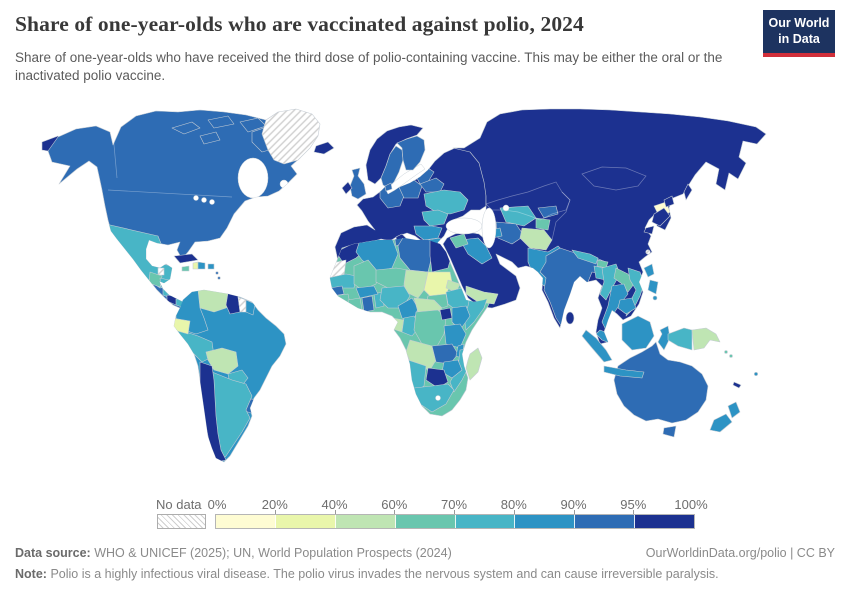 The image size is (850, 600). Describe the element at coordinates (432, 185) in the screenshot. I see `region-belarus` at that location.